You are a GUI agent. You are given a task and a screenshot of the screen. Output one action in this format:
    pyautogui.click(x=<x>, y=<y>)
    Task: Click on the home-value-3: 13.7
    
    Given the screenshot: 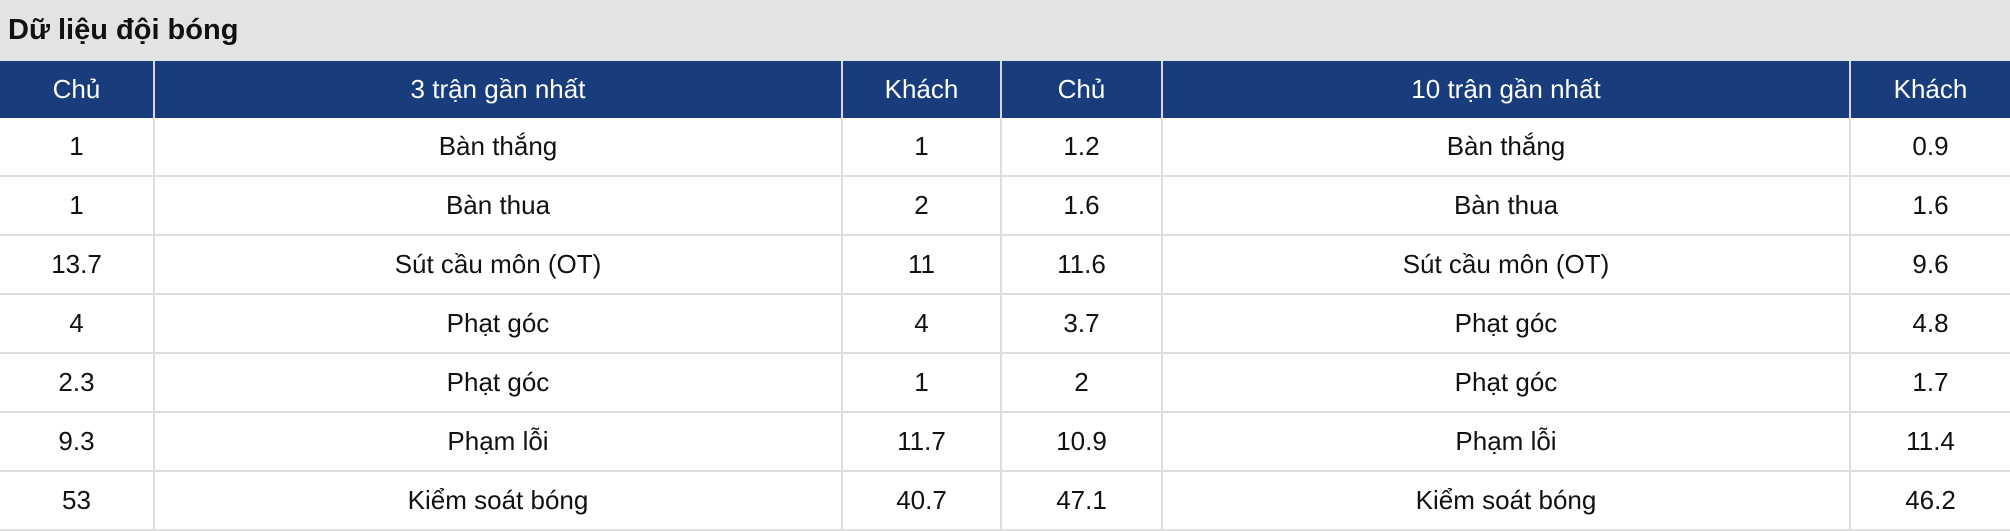 What is the action you would take?
    pyautogui.click(x=77, y=265)
    